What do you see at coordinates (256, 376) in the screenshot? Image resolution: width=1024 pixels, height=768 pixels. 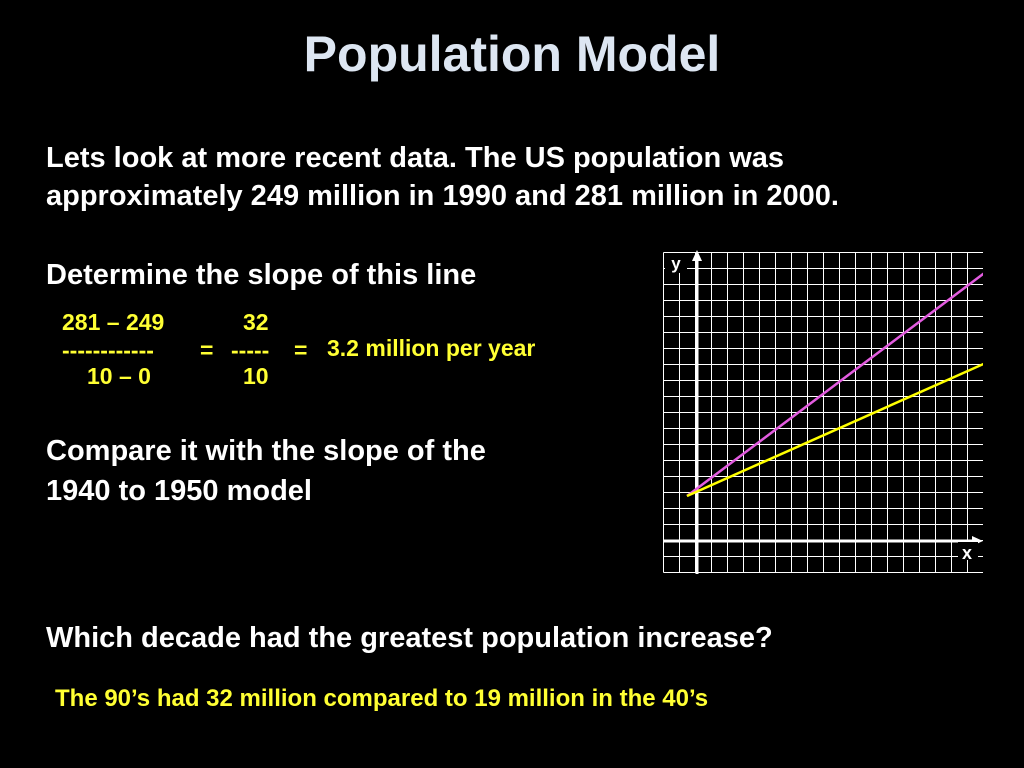 I see `denominator-right: 10` at bounding box center [256, 376].